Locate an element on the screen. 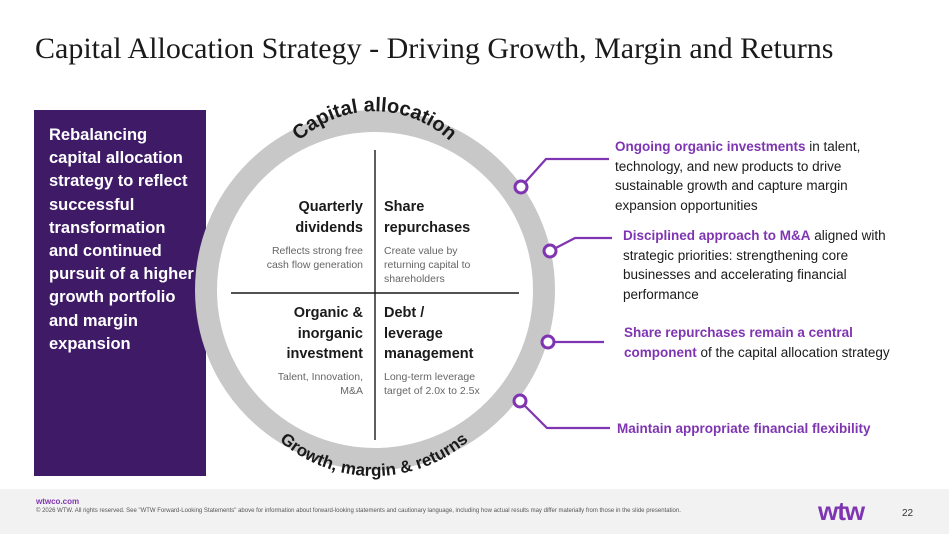 The image size is (949, 534). quadrant-dividends-title: Quarterly dividends is located at coordinates (329, 217).